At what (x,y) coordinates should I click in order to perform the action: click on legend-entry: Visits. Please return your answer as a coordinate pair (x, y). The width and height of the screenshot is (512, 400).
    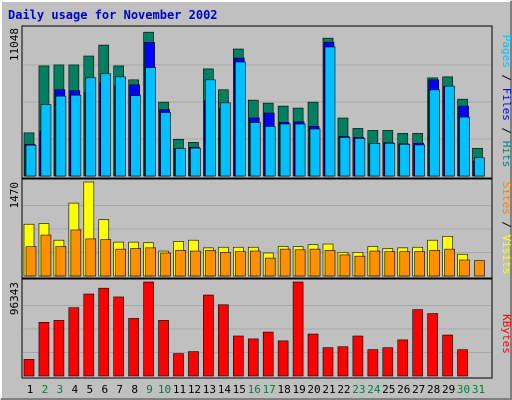
    Looking at the image, I should click on (506, 255).